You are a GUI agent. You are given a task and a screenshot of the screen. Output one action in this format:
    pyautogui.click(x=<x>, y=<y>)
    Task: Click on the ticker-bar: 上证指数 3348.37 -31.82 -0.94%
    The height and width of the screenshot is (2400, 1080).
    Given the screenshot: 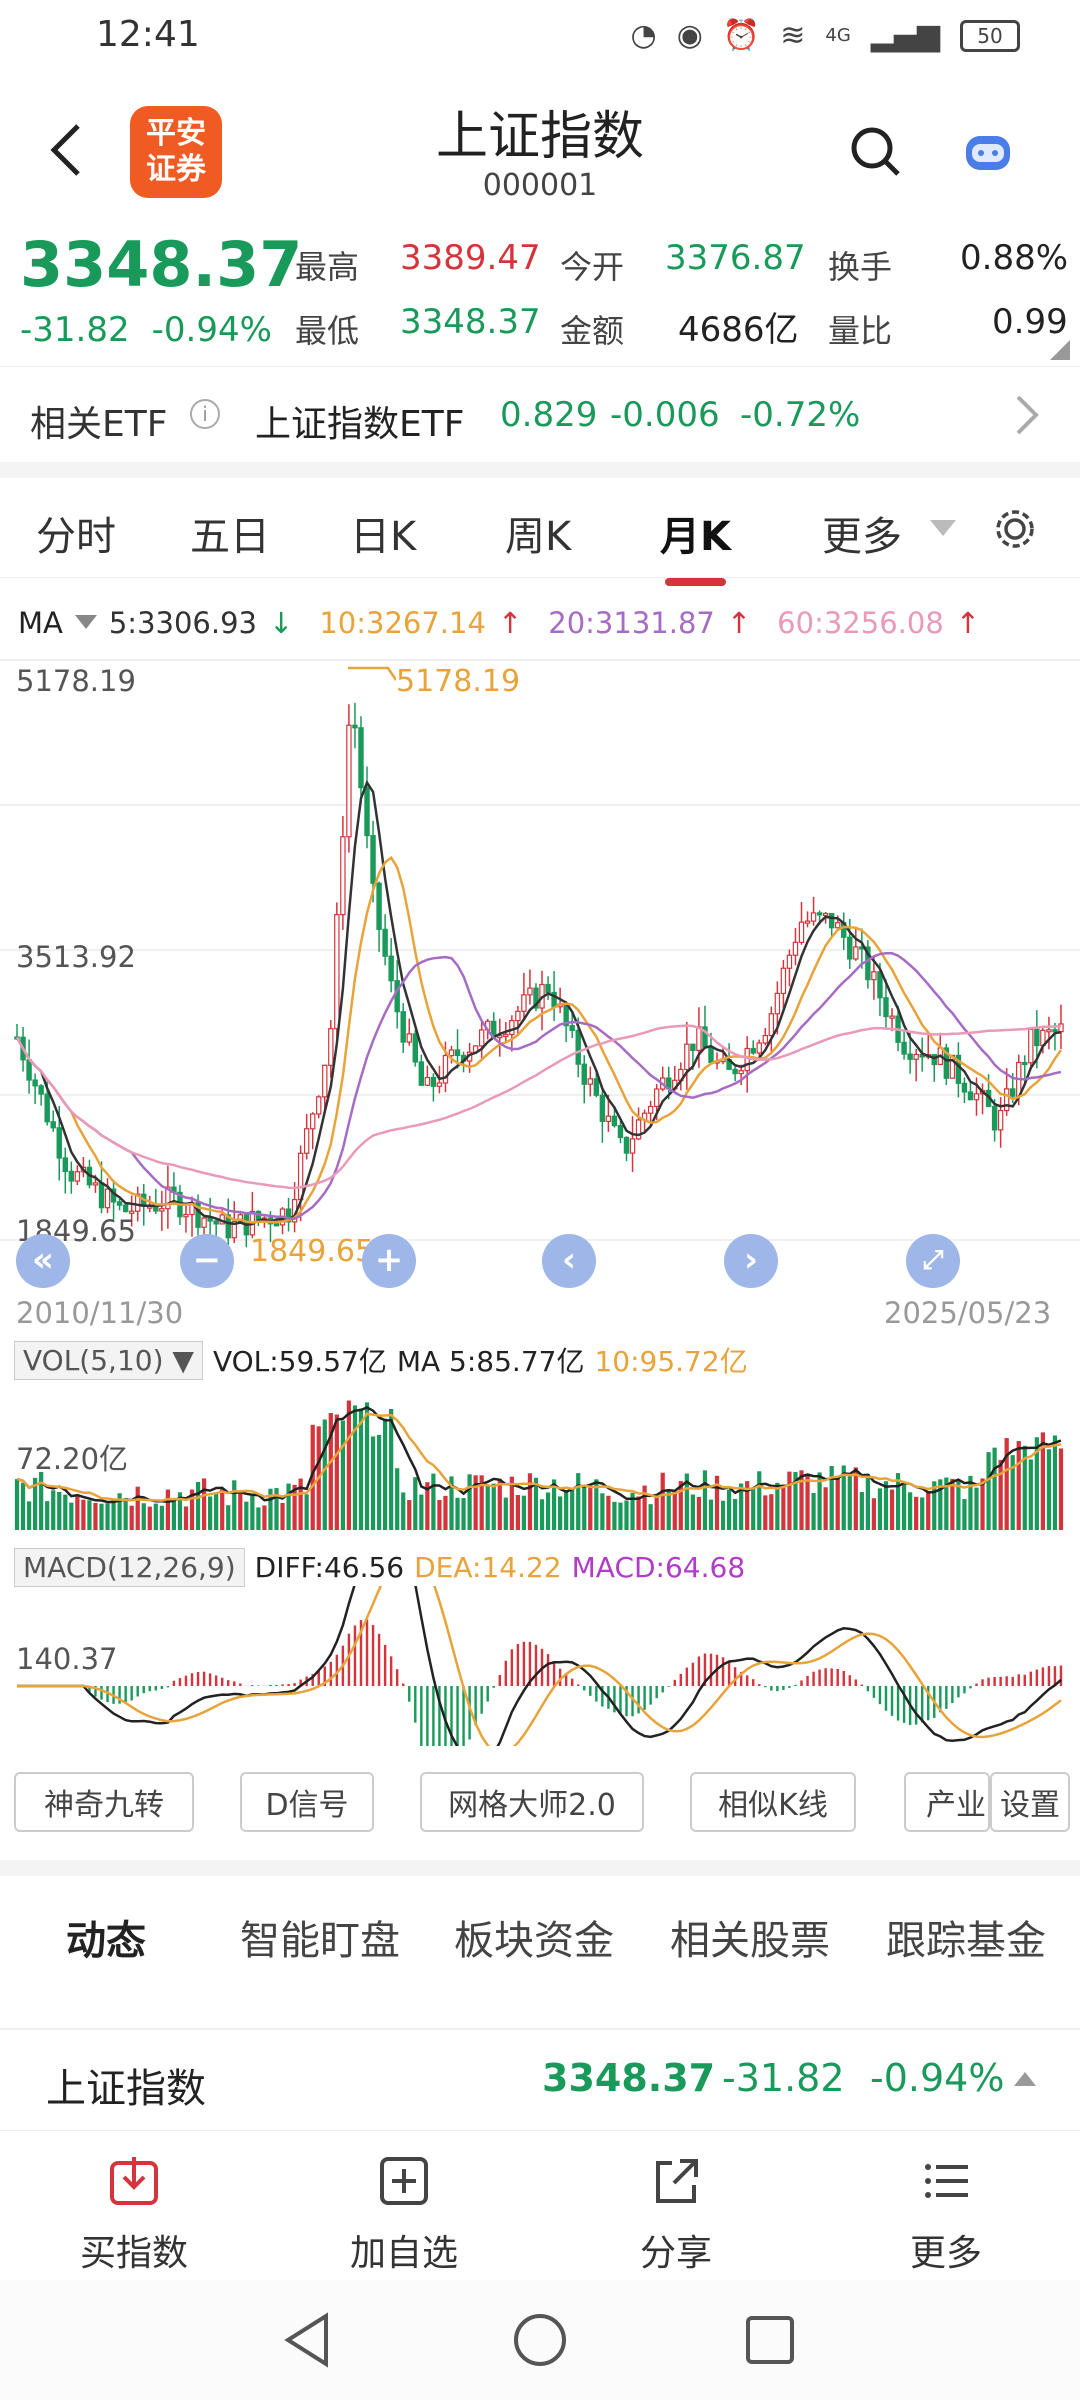 What is the action you would take?
    pyautogui.click(x=540, y=2080)
    